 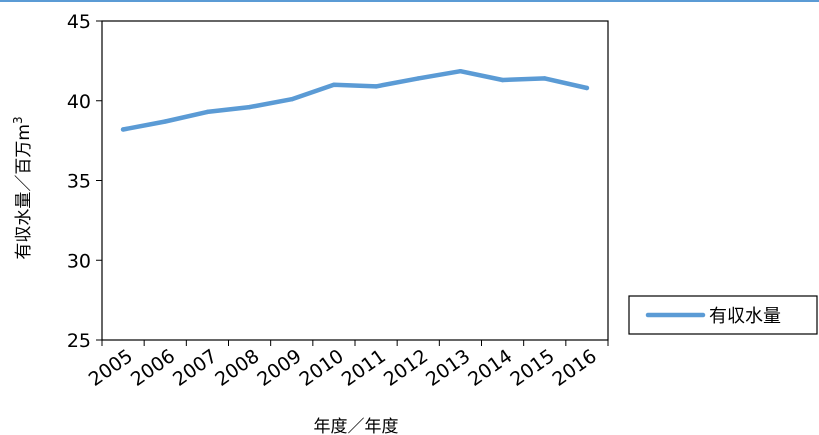 What do you see at coordinates (448, 368) in the screenshot?
I see `x-tick-label: 2013` at bounding box center [448, 368].